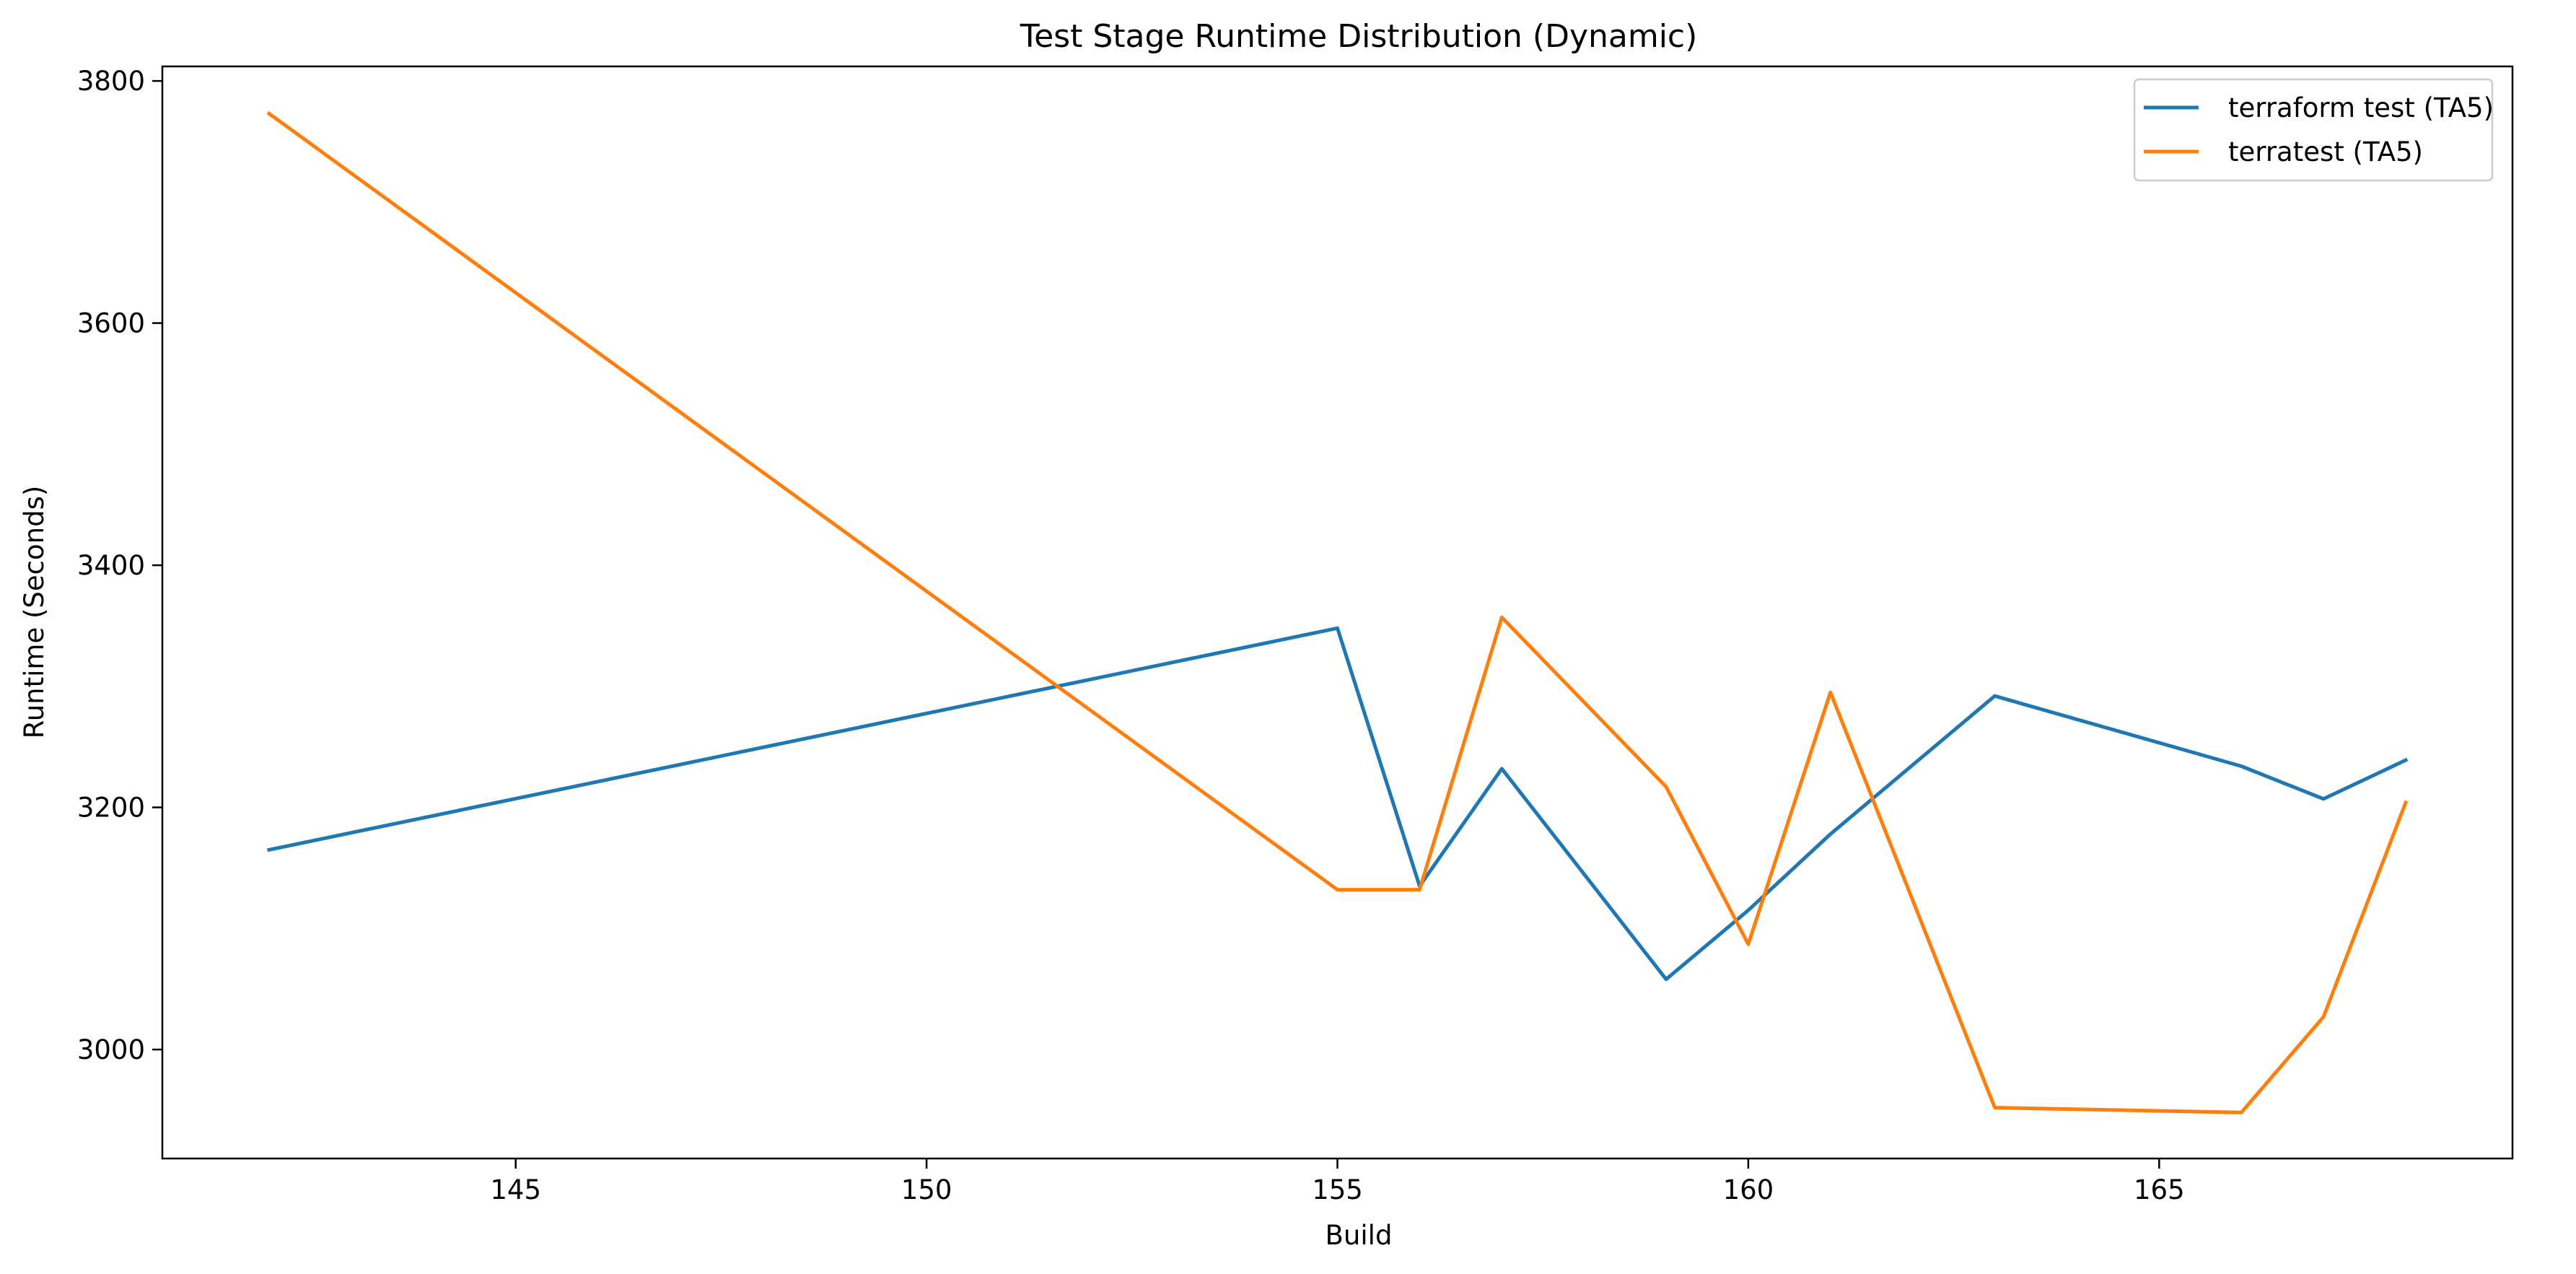 The height and width of the screenshot is (1274, 2576). I want to click on legend-label-terratest: terratest (TA5), so click(2325, 151).